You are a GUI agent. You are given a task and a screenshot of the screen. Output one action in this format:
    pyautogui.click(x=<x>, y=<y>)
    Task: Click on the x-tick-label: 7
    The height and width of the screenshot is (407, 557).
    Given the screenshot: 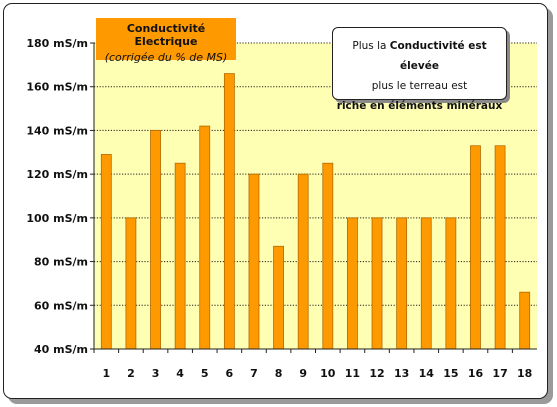 What is the action you would take?
    pyautogui.click(x=254, y=373)
    